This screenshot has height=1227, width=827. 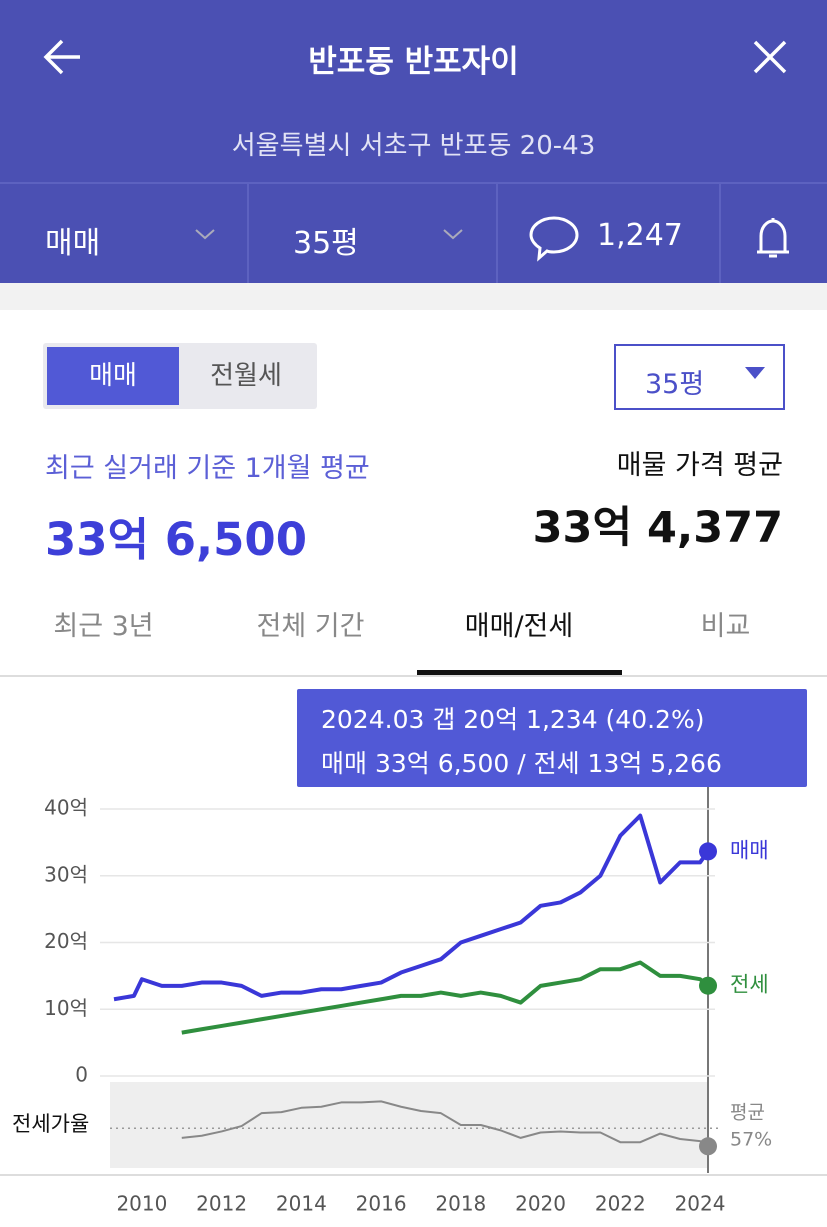 I want to click on toggle-option: 매매, so click(x=113, y=376).